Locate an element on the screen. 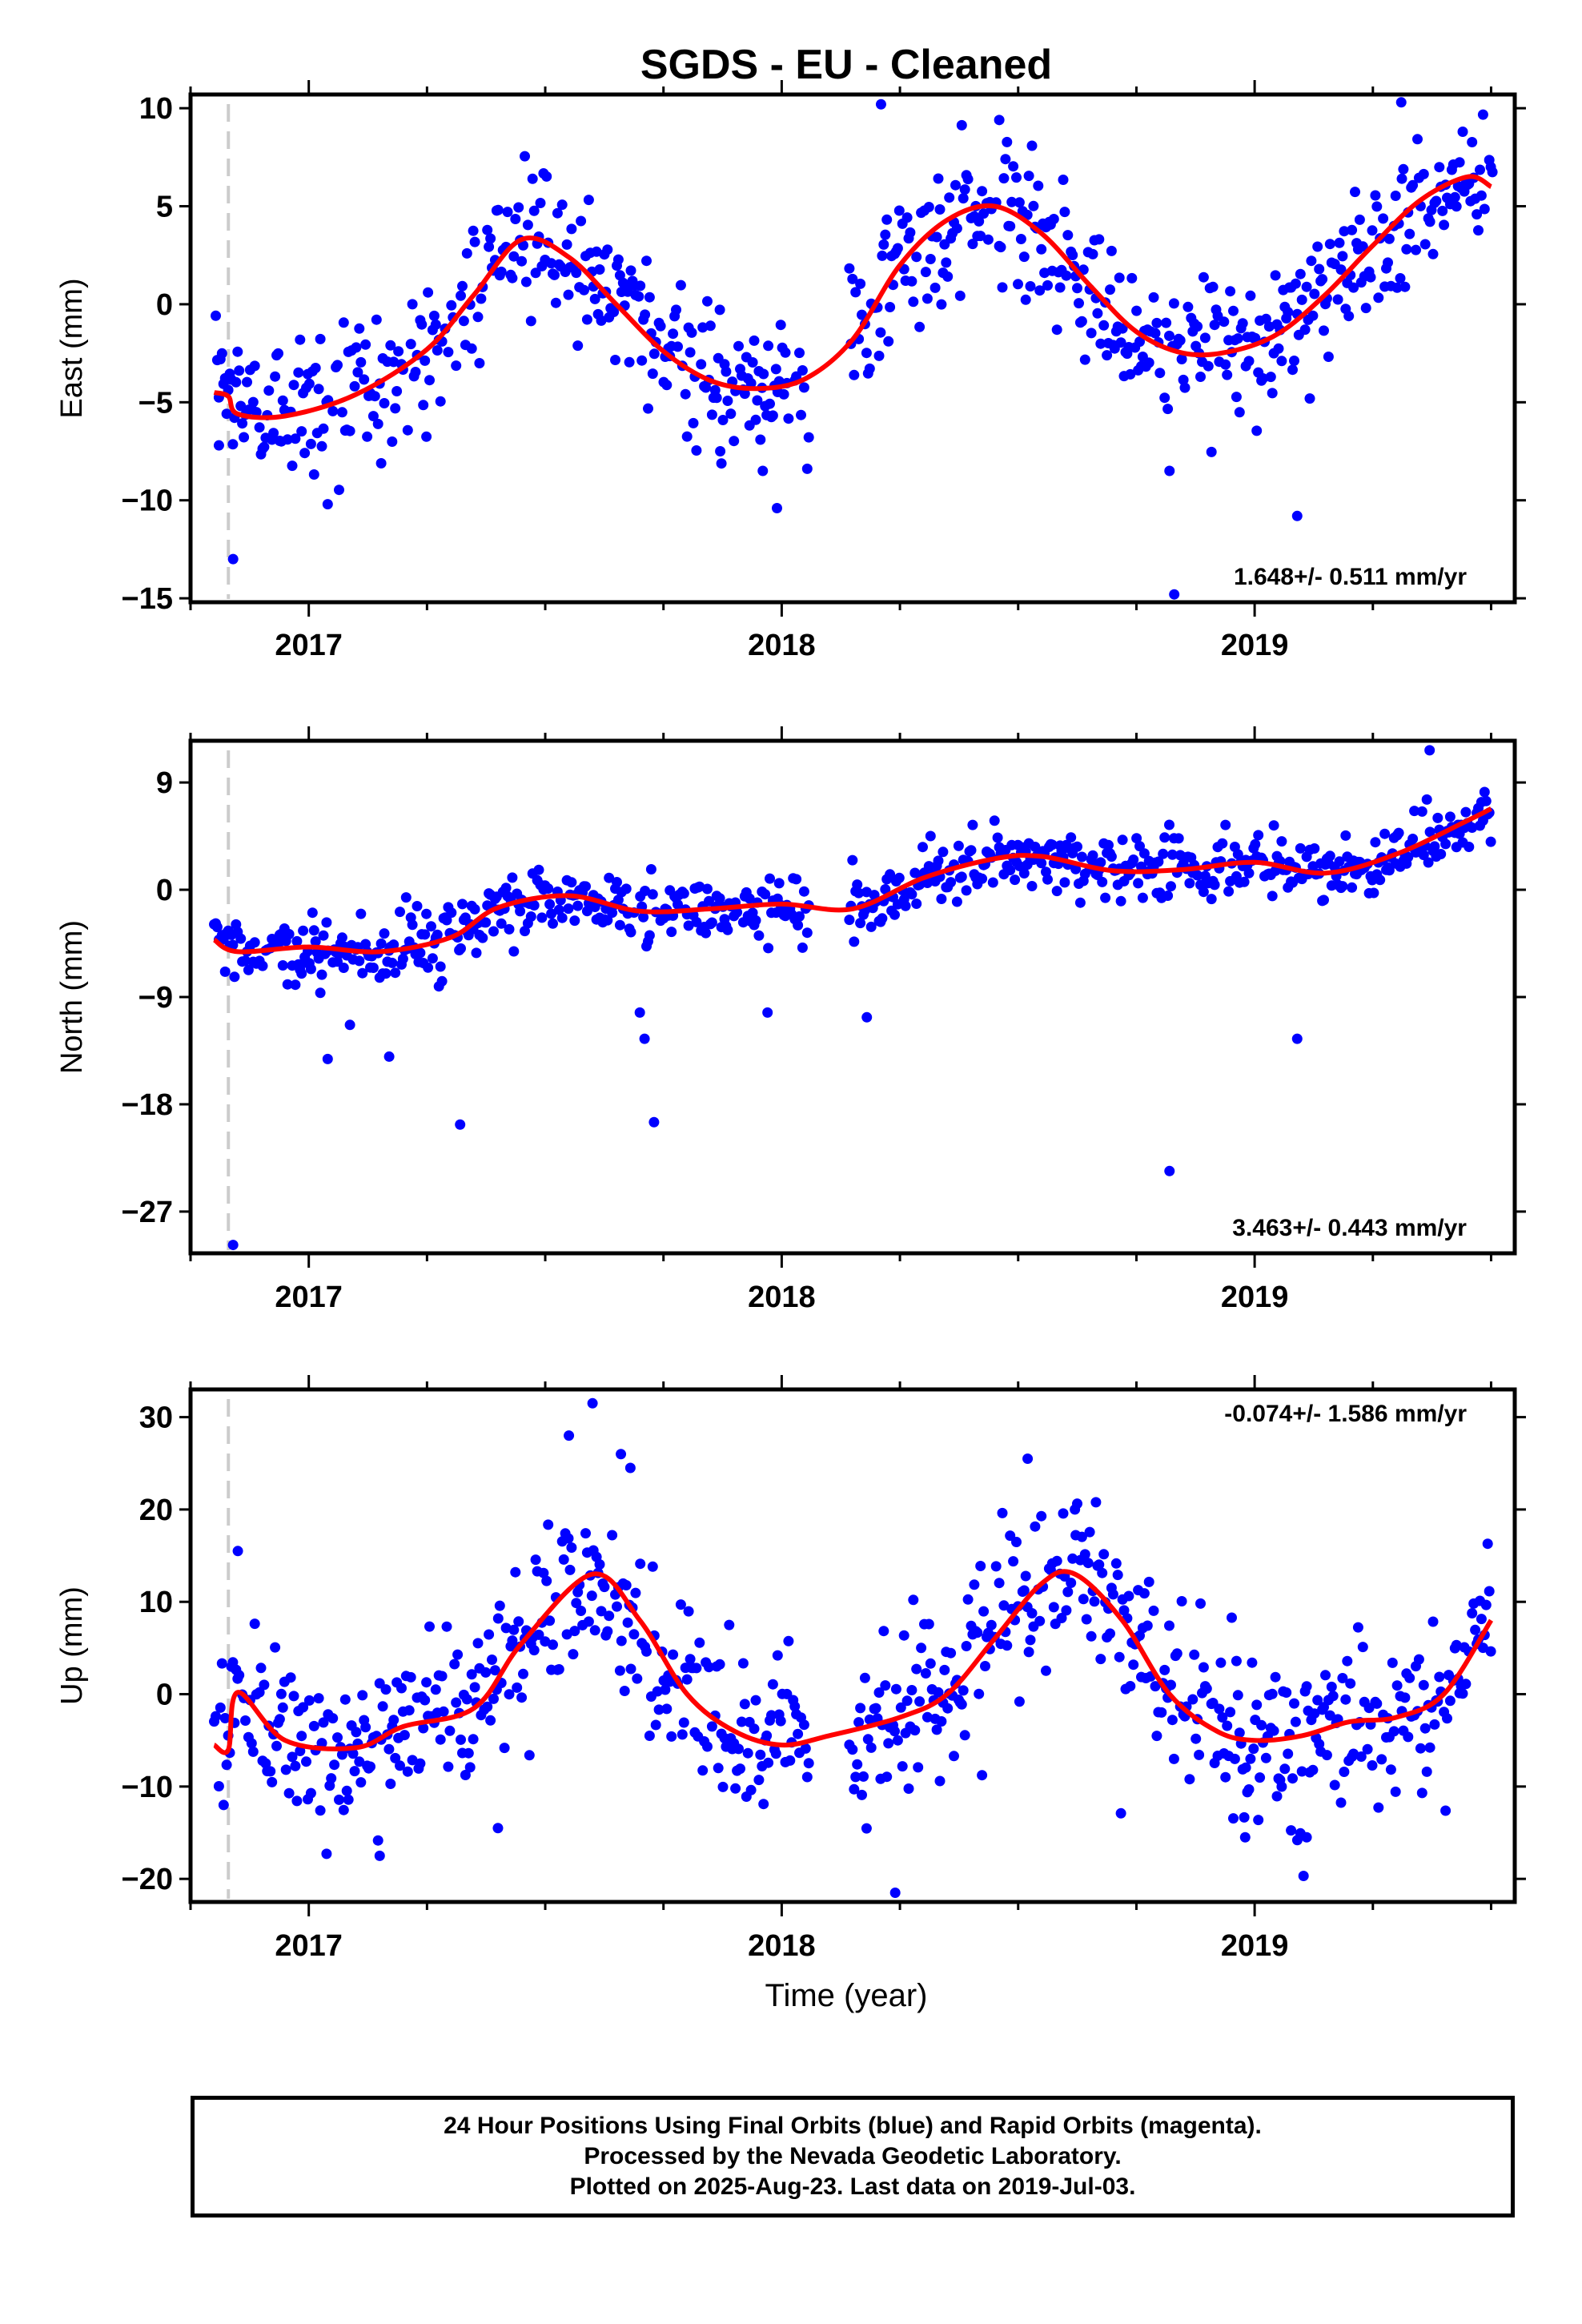  y-tick-label: −10 is located at coordinates (147, 501).